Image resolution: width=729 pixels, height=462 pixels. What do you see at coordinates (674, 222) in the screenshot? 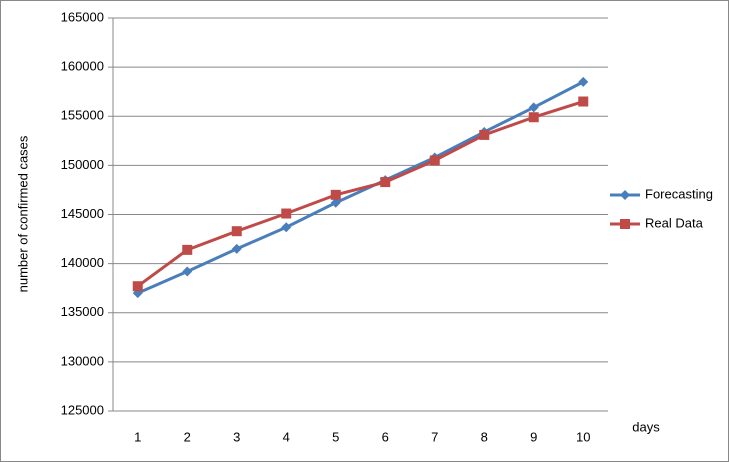
I see `legend-label: Real Data` at bounding box center [674, 222].